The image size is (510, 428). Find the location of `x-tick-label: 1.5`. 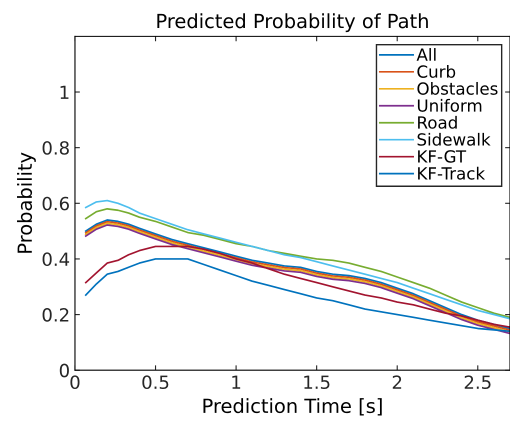

x-tick-label: 1.5 is located at coordinates (317, 383).